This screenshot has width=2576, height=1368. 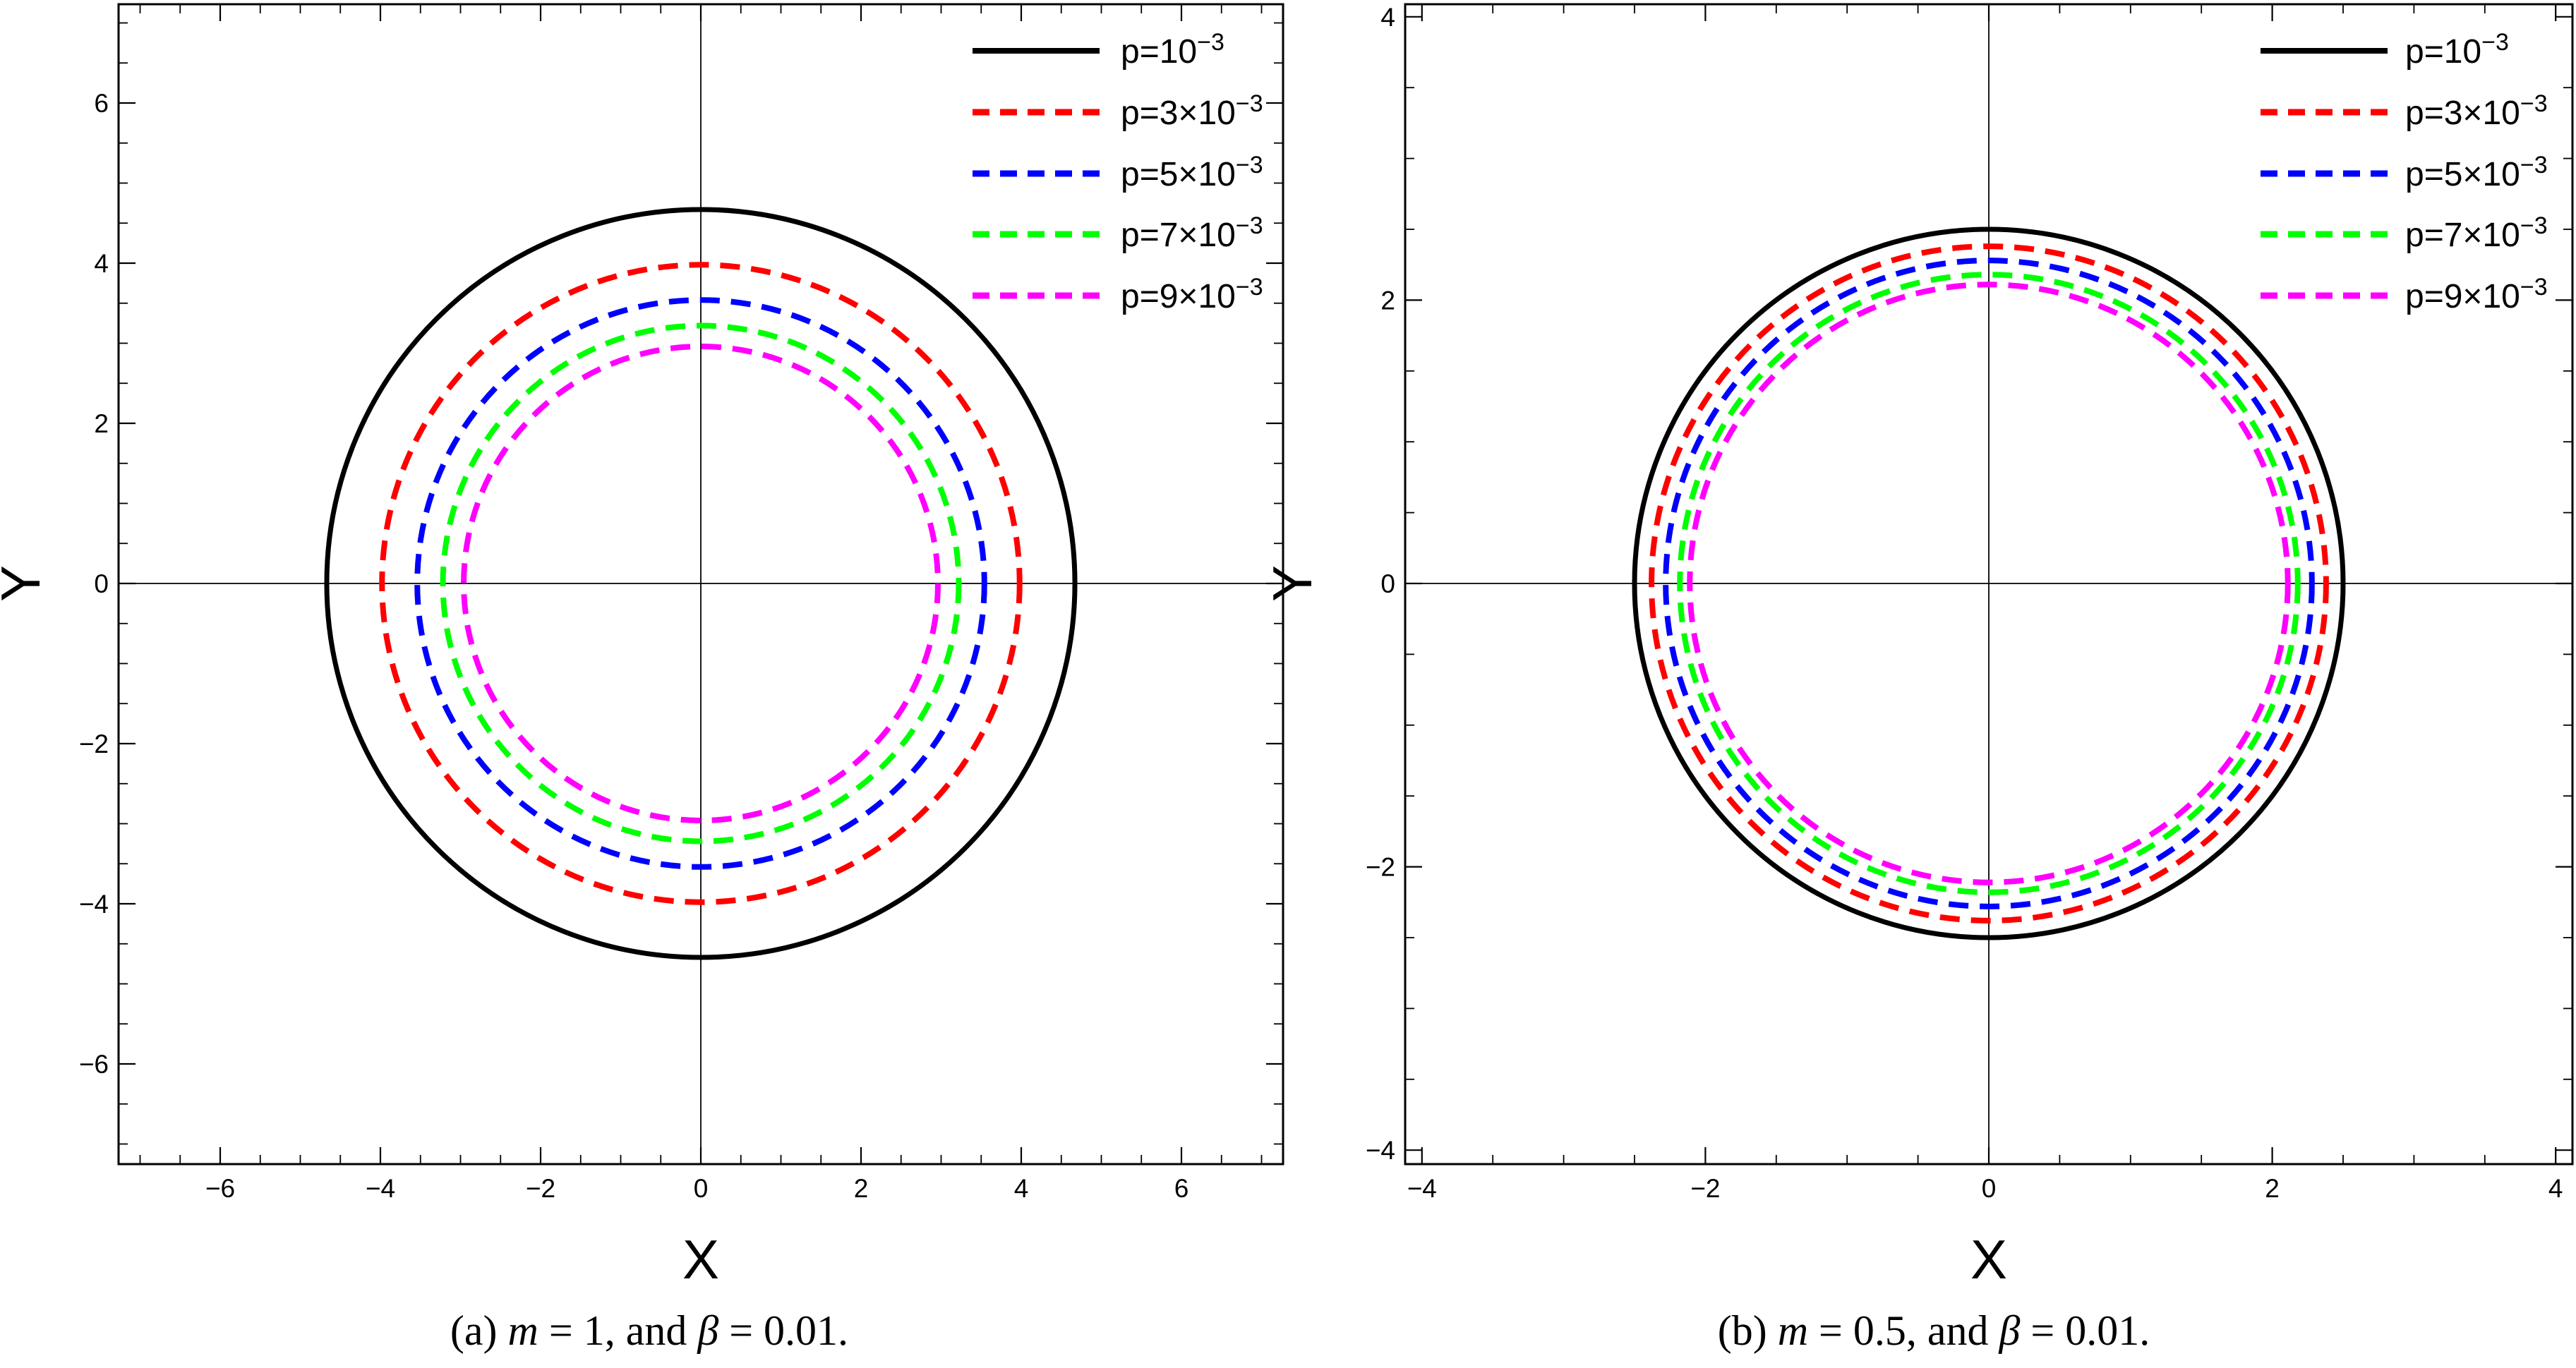 What do you see at coordinates (1181, 1188) in the screenshot?
I see `x-tick-label: 6` at bounding box center [1181, 1188].